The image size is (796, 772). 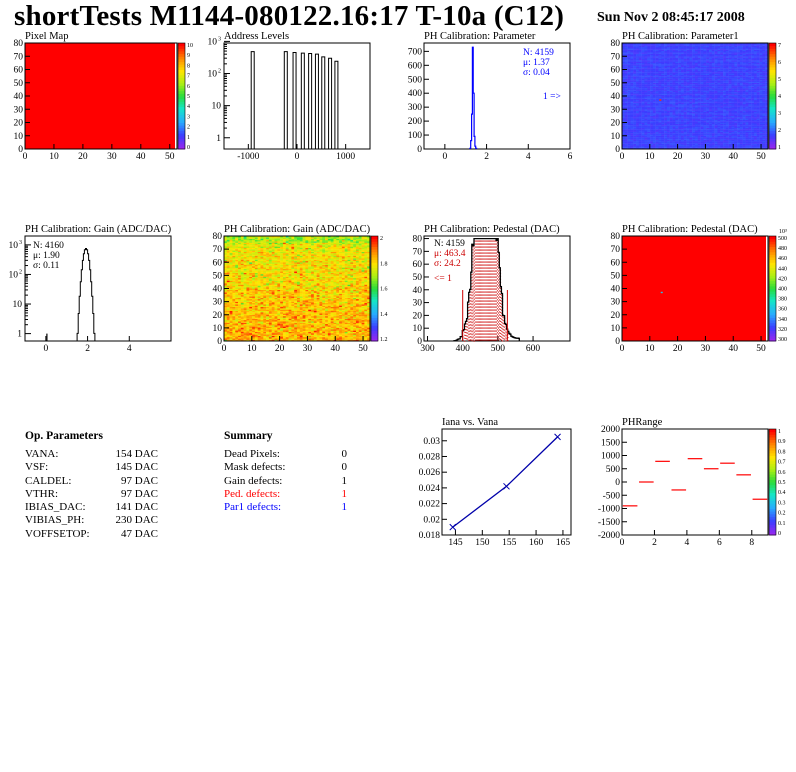 I want to click on colorbar-label: 1, so click(x=188, y=138).